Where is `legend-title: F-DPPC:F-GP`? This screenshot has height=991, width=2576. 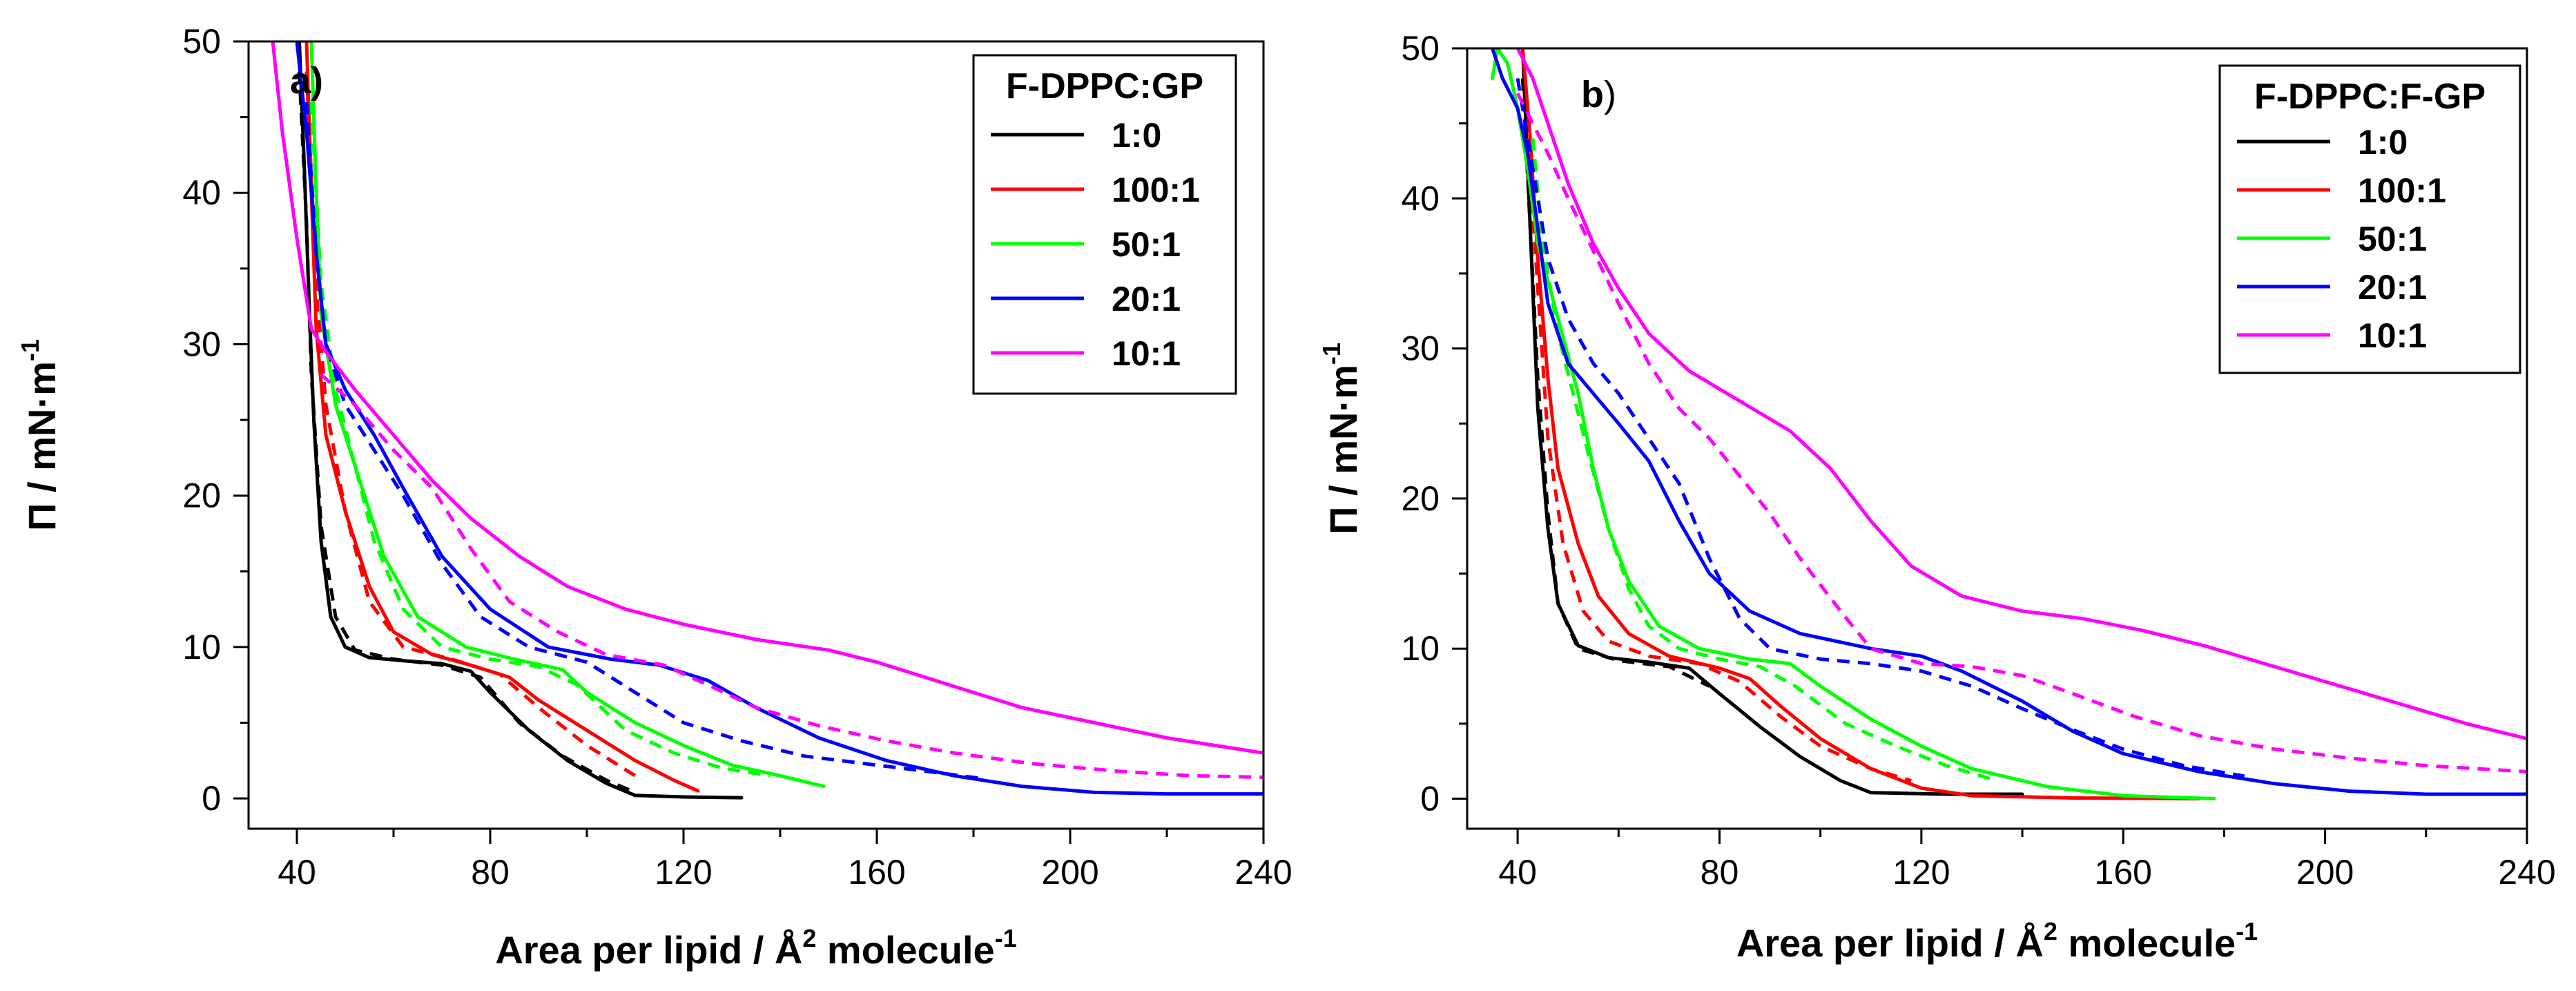
legend-title: F-DPPC:F-GP is located at coordinates (2370, 97).